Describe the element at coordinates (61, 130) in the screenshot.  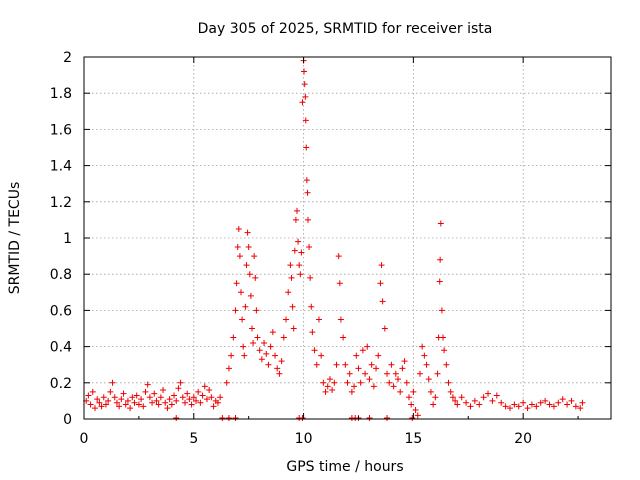
I see `y-tick-label: 1.6` at that location.